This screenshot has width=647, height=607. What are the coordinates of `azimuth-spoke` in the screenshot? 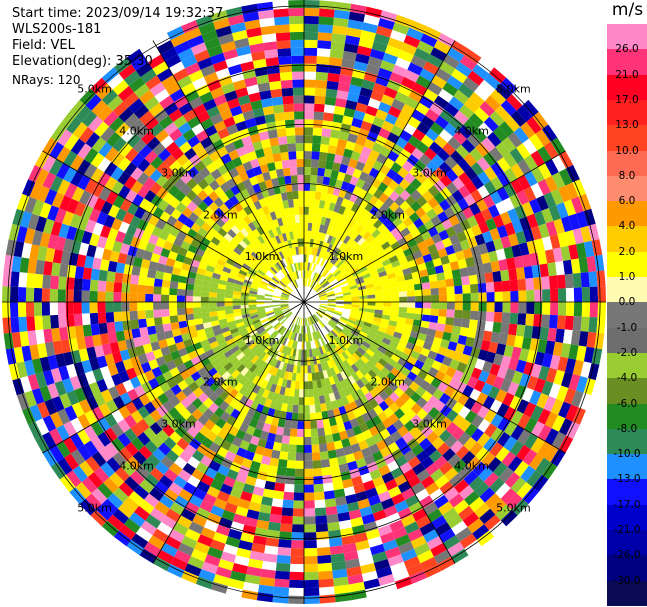 It's located at (434, 226).